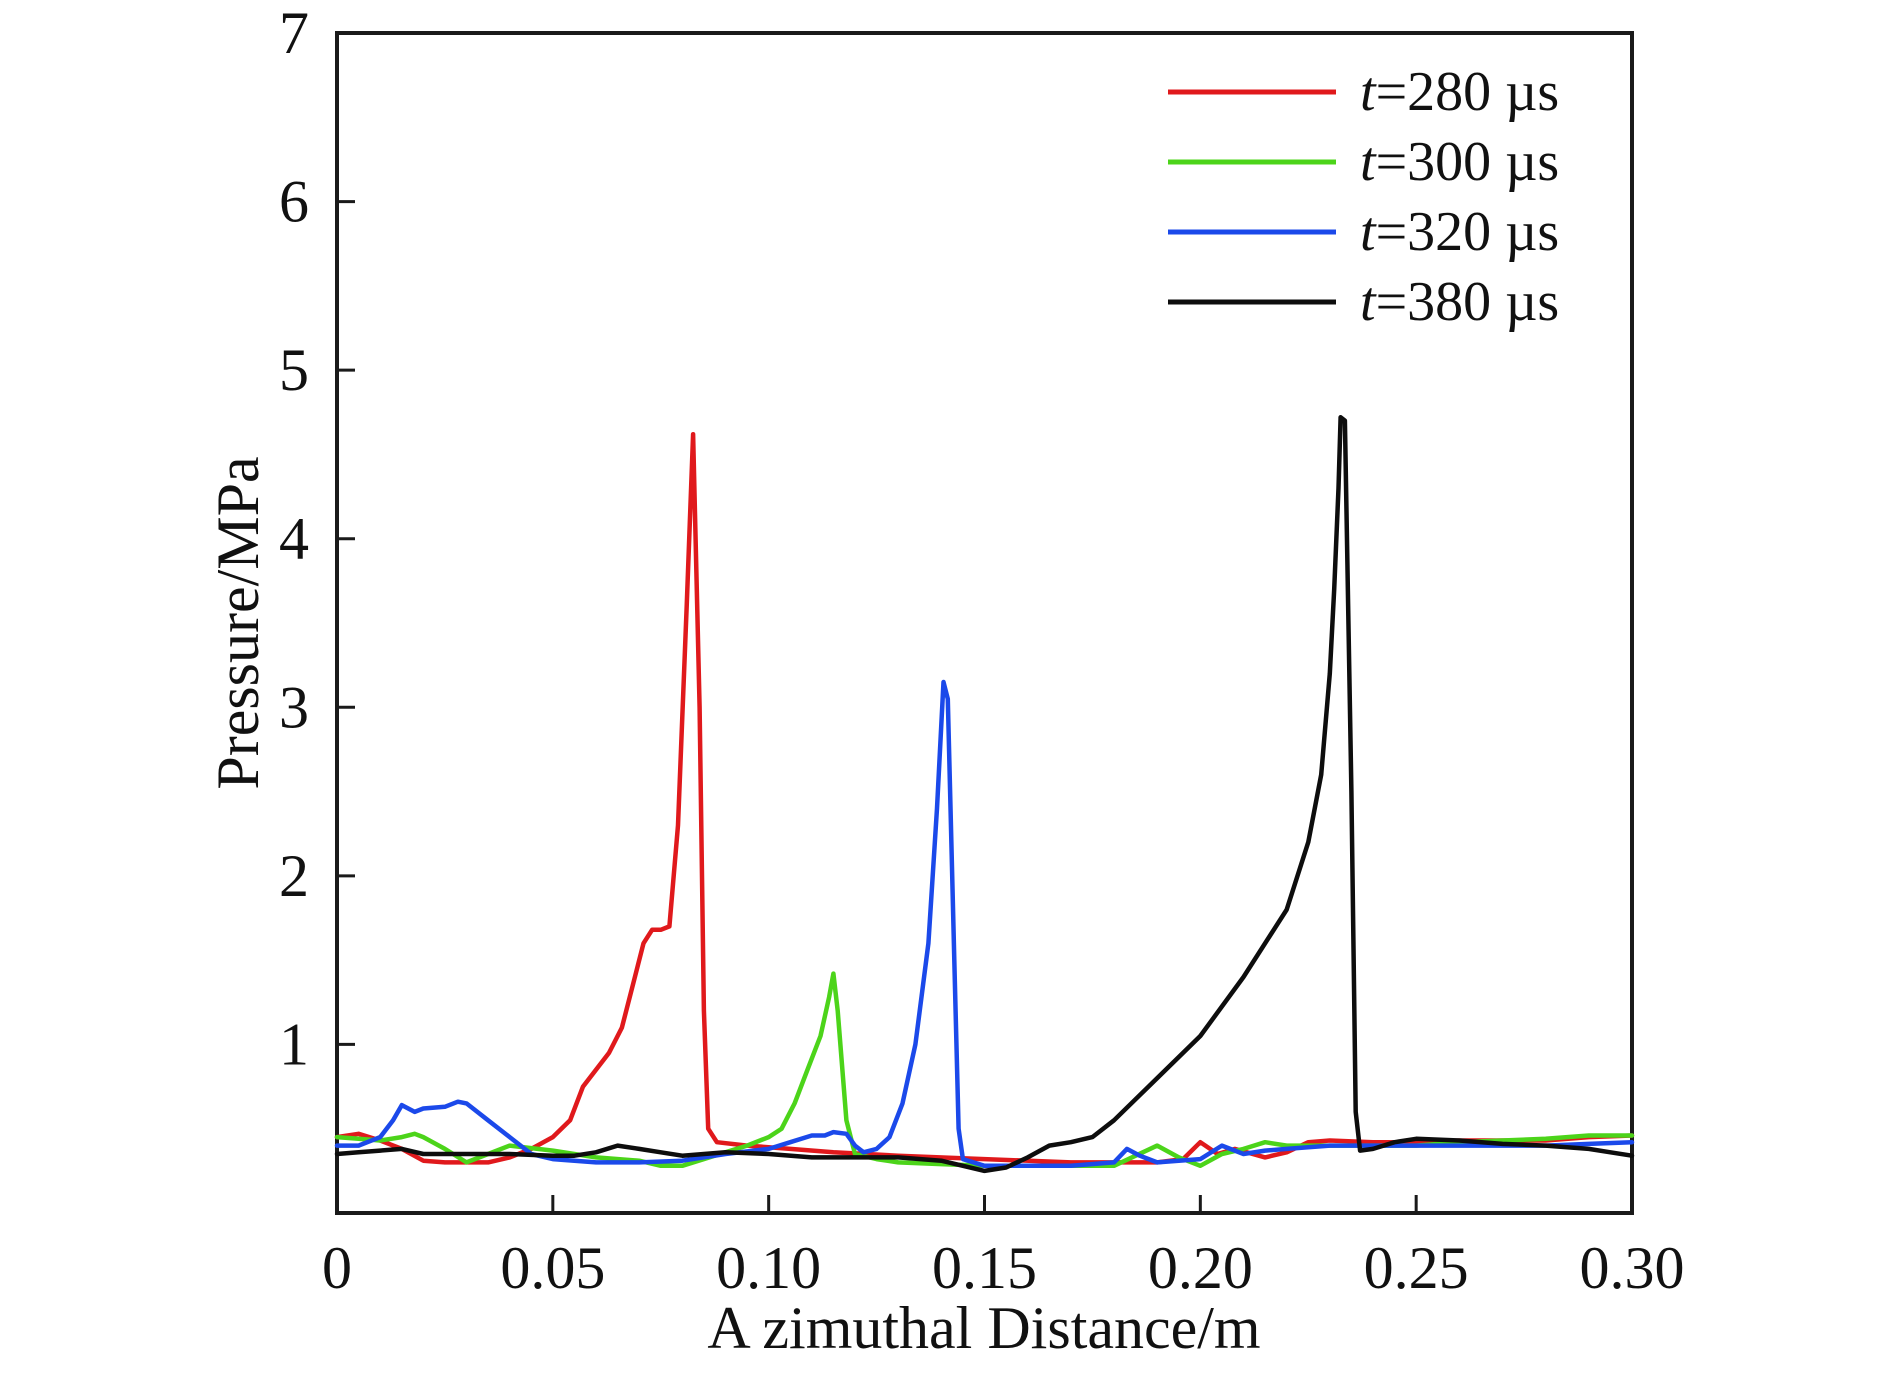 This screenshot has width=1890, height=1373. What do you see at coordinates (1468, 92) in the screenshot?
I see `legend-label-rest: =280 µs` at bounding box center [1468, 92].